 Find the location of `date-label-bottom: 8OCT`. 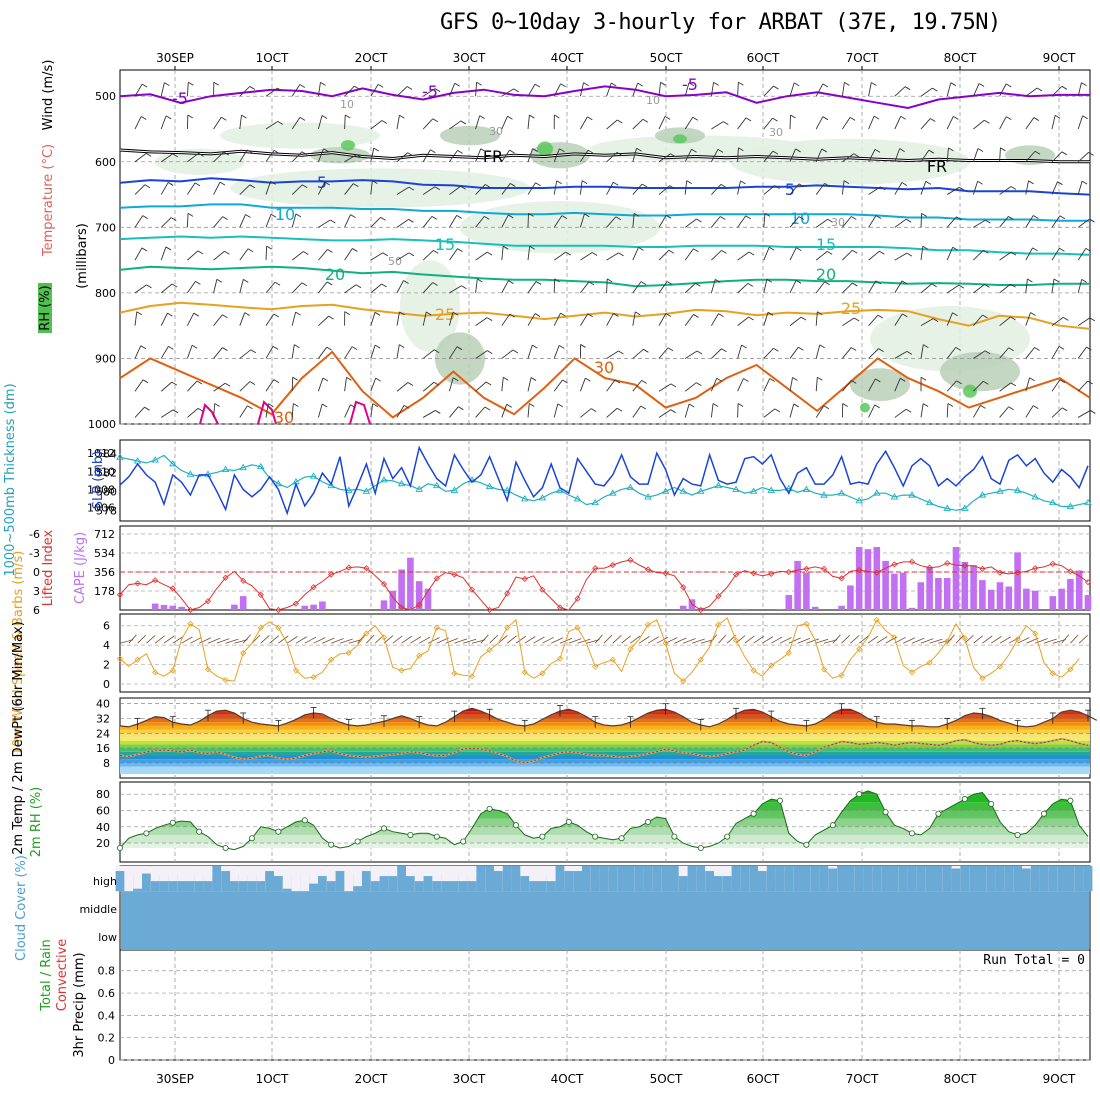

date-label-bottom: 8OCT is located at coordinates (960, 1079).